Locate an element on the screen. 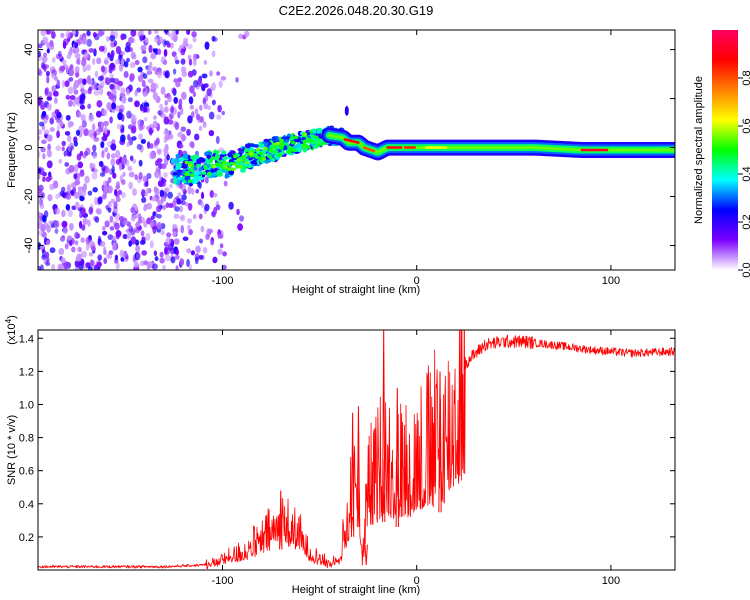  snr-x-tick-label: -100 is located at coordinates (222, 581).